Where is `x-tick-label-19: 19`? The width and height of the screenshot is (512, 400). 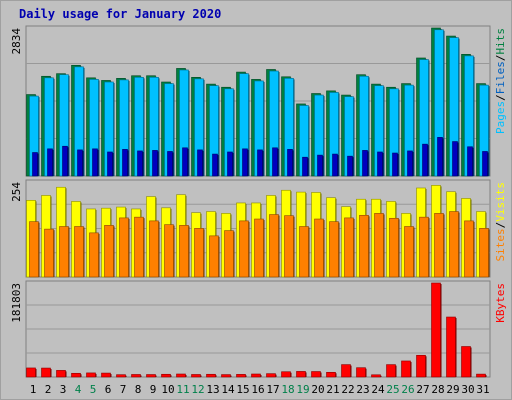
x-tick-label-19: 19 is located at coordinates (302, 389).